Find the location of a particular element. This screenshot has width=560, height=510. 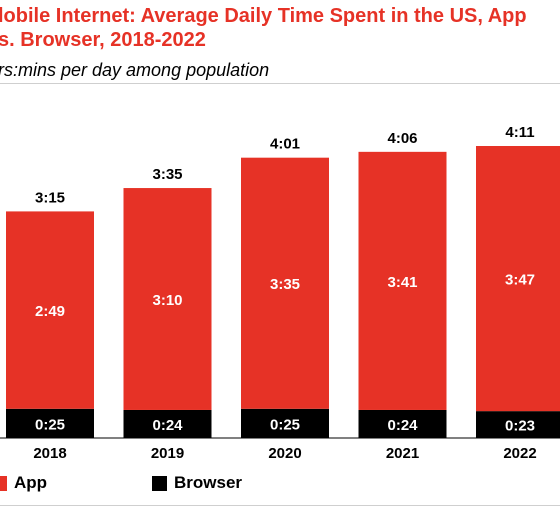

chart-title-line-2: s. Browser, 2018-2022 is located at coordinates (103, 40).